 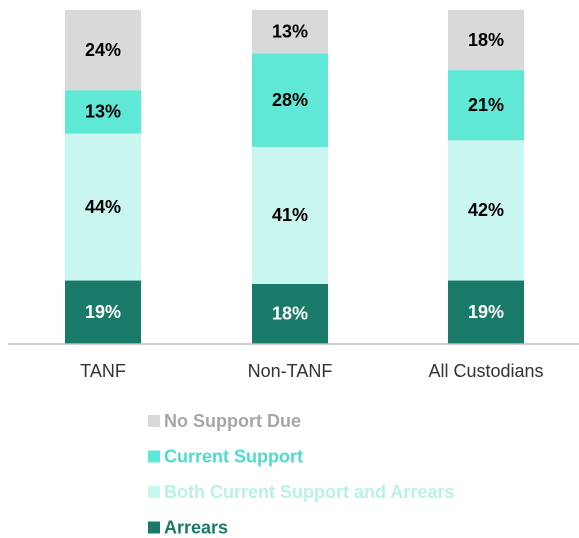 I want to click on legend-label: Arrears, so click(x=196, y=527).